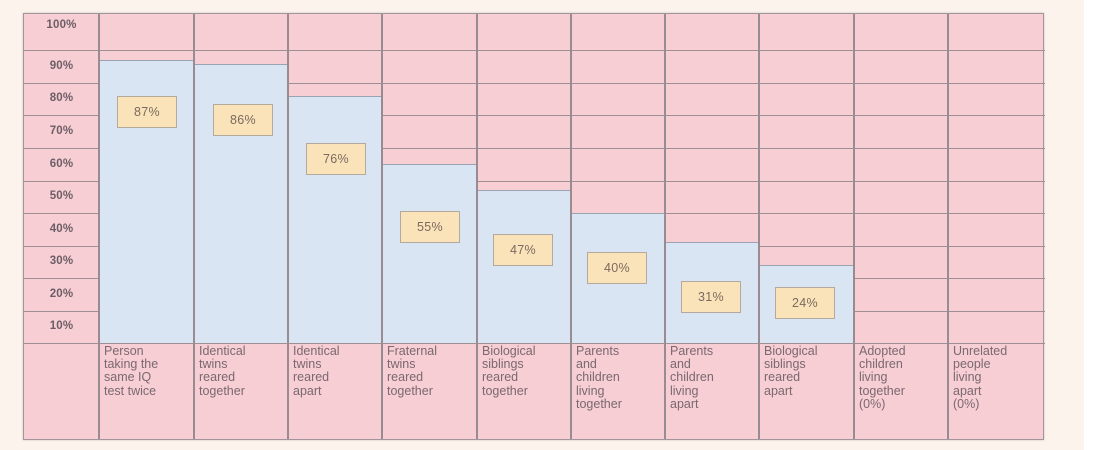 The image size is (1102, 450). I want to click on category-label: Biological siblings reared together, so click(509, 371).